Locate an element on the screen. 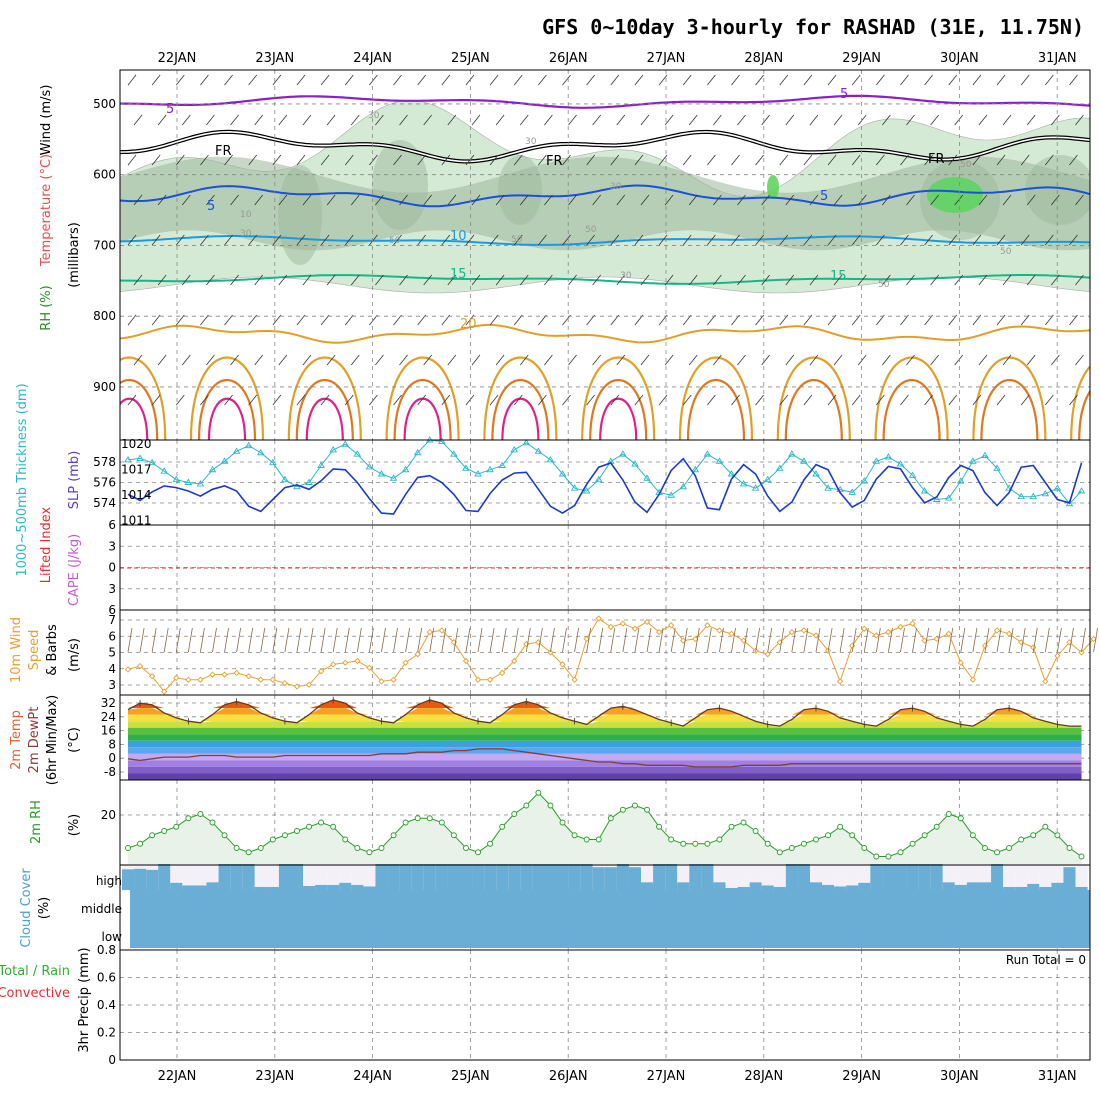  contour-label-rh10: 10 is located at coordinates (246, 215).